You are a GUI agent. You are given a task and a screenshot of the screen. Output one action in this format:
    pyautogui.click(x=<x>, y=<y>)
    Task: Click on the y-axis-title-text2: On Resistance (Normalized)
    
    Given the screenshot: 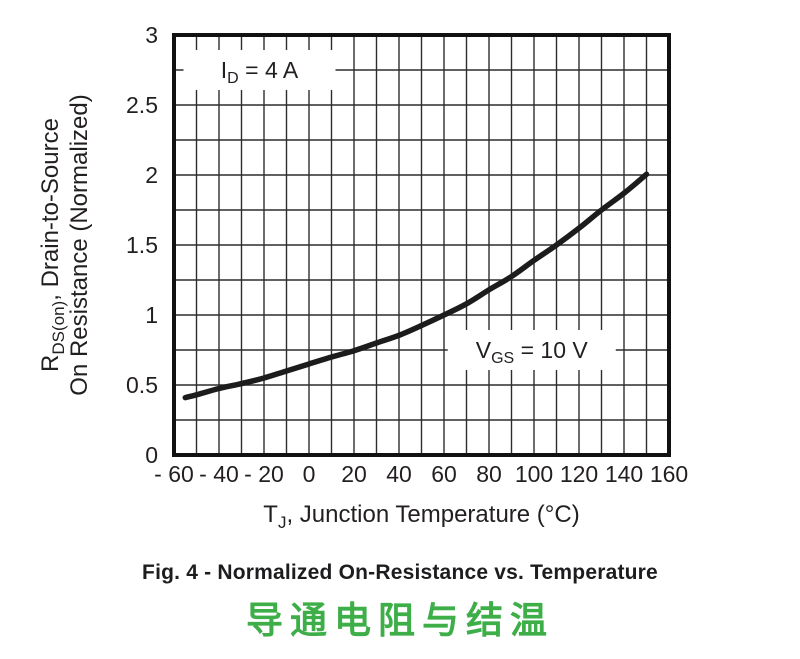 What is the action you would take?
    pyautogui.click(x=79, y=244)
    